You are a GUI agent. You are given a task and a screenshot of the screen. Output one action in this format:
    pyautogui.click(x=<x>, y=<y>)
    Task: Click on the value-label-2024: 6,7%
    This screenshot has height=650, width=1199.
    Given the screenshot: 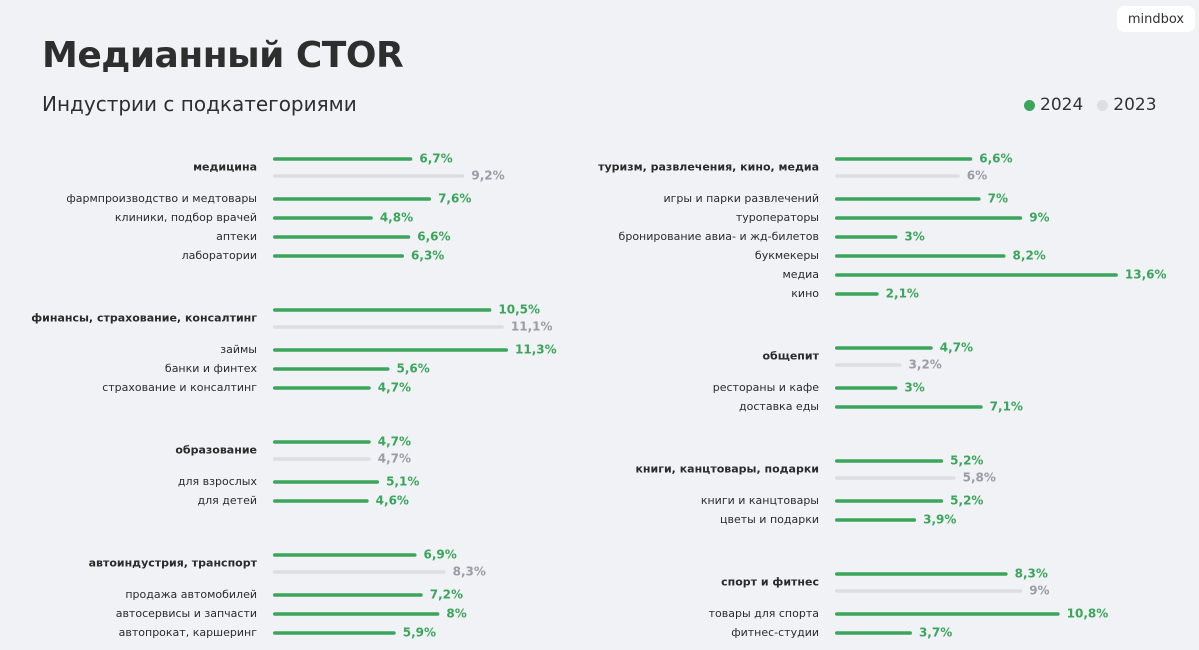 What is the action you would take?
    pyautogui.click(x=435, y=159)
    